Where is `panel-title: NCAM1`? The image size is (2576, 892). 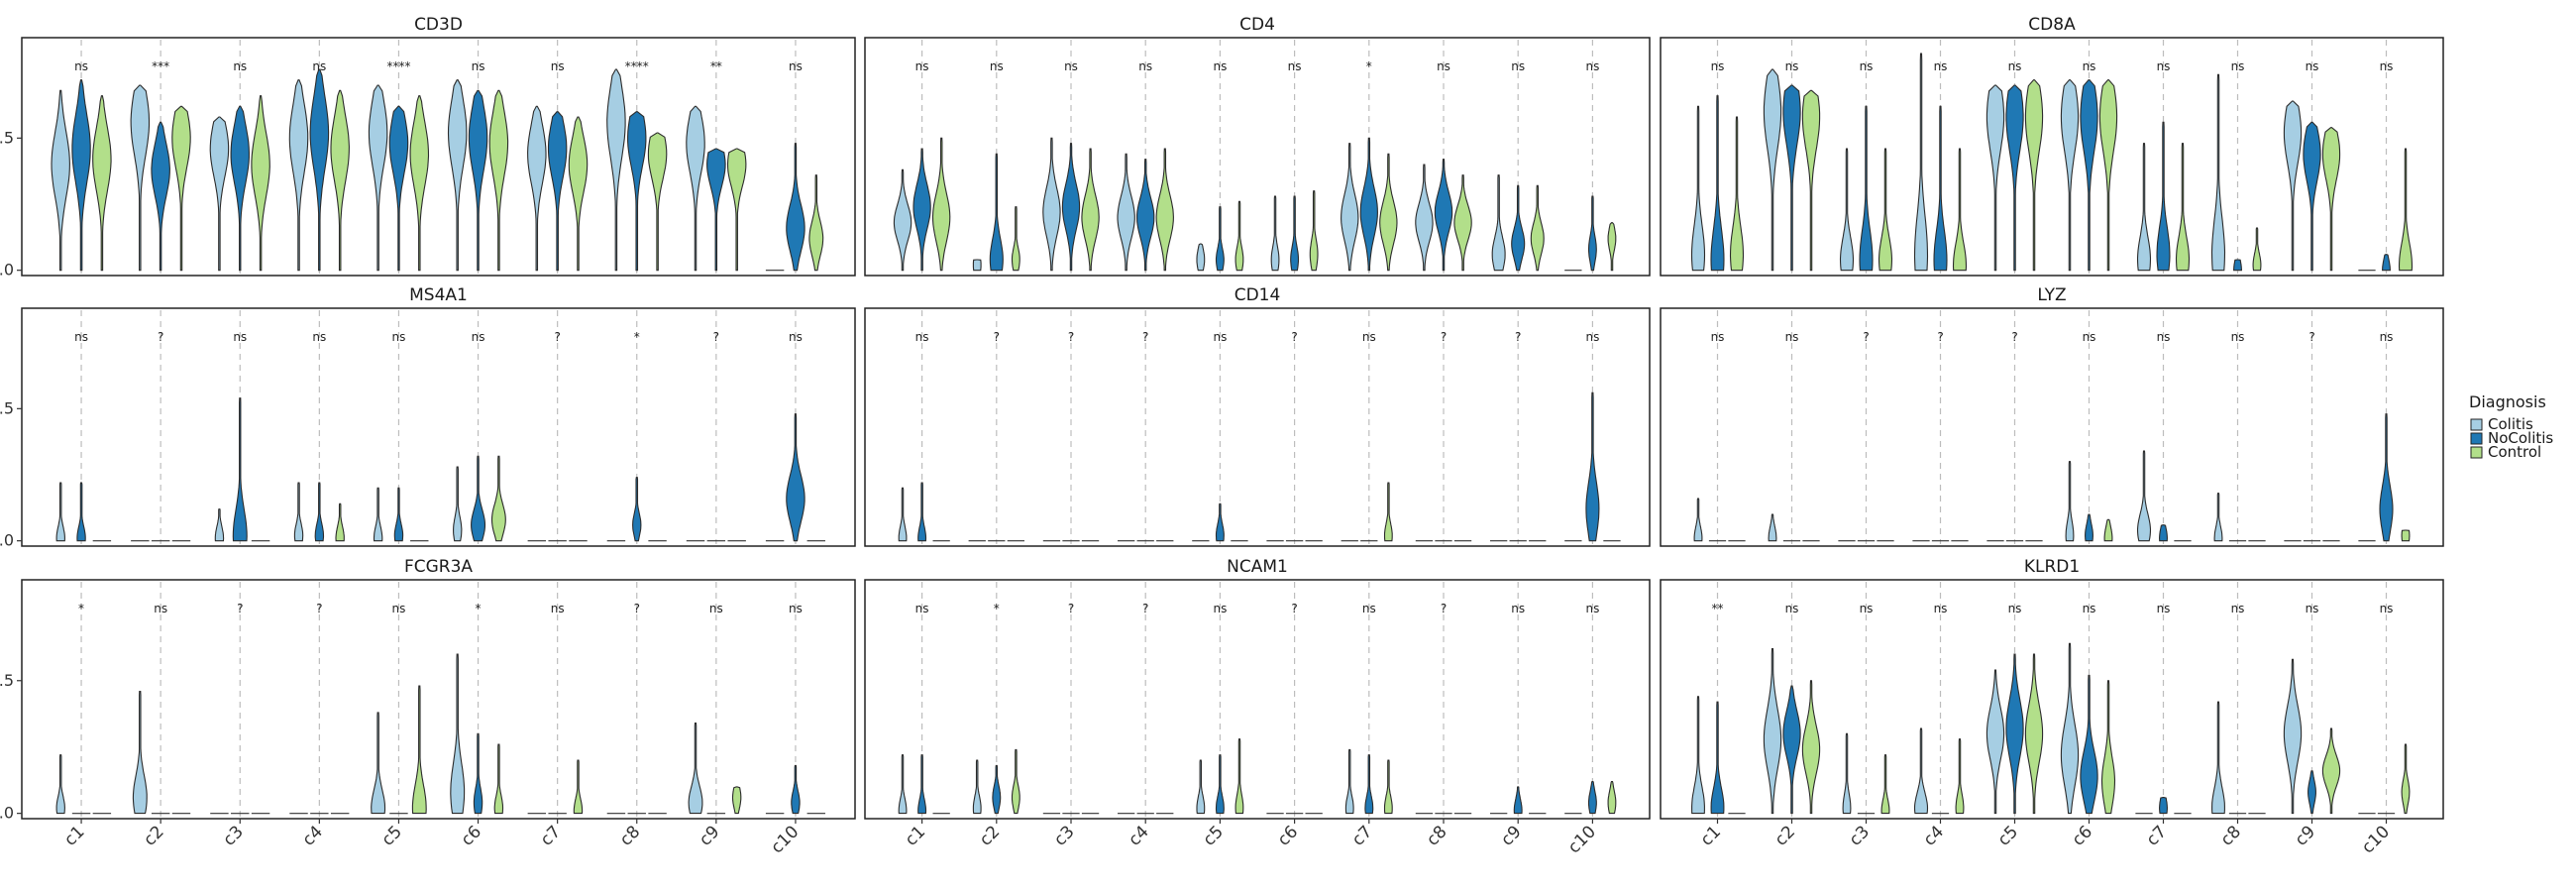
panel-title: NCAM1 is located at coordinates (1257, 567).